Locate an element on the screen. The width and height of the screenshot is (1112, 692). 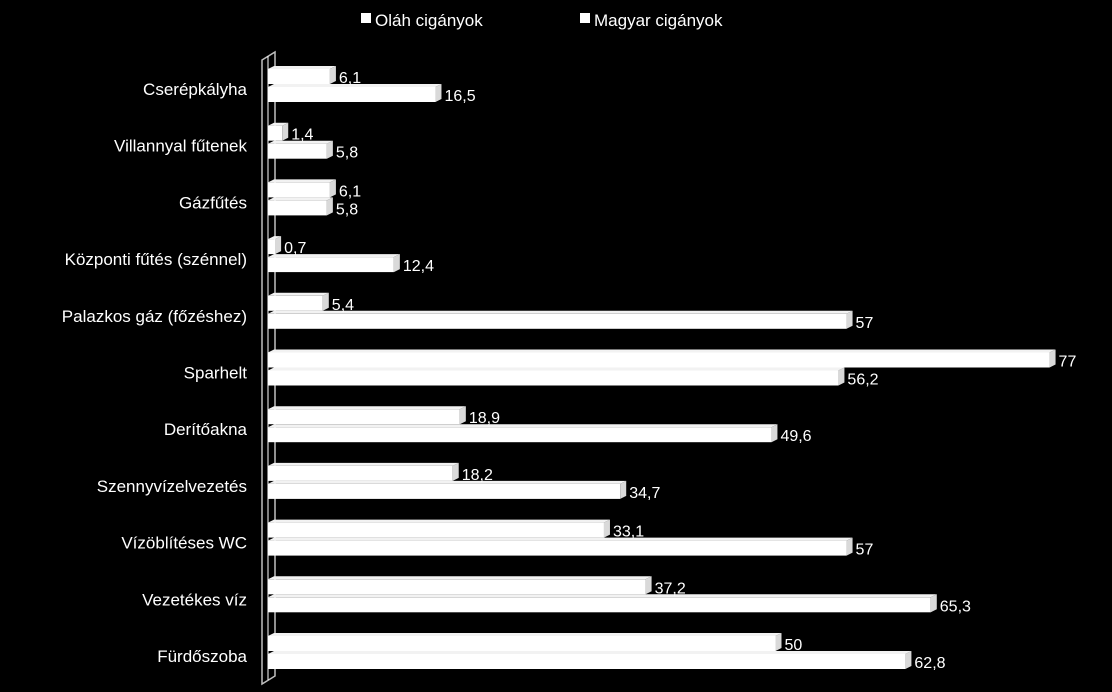
category-label: Fürdőszoba is located at coordinates (202, 656).